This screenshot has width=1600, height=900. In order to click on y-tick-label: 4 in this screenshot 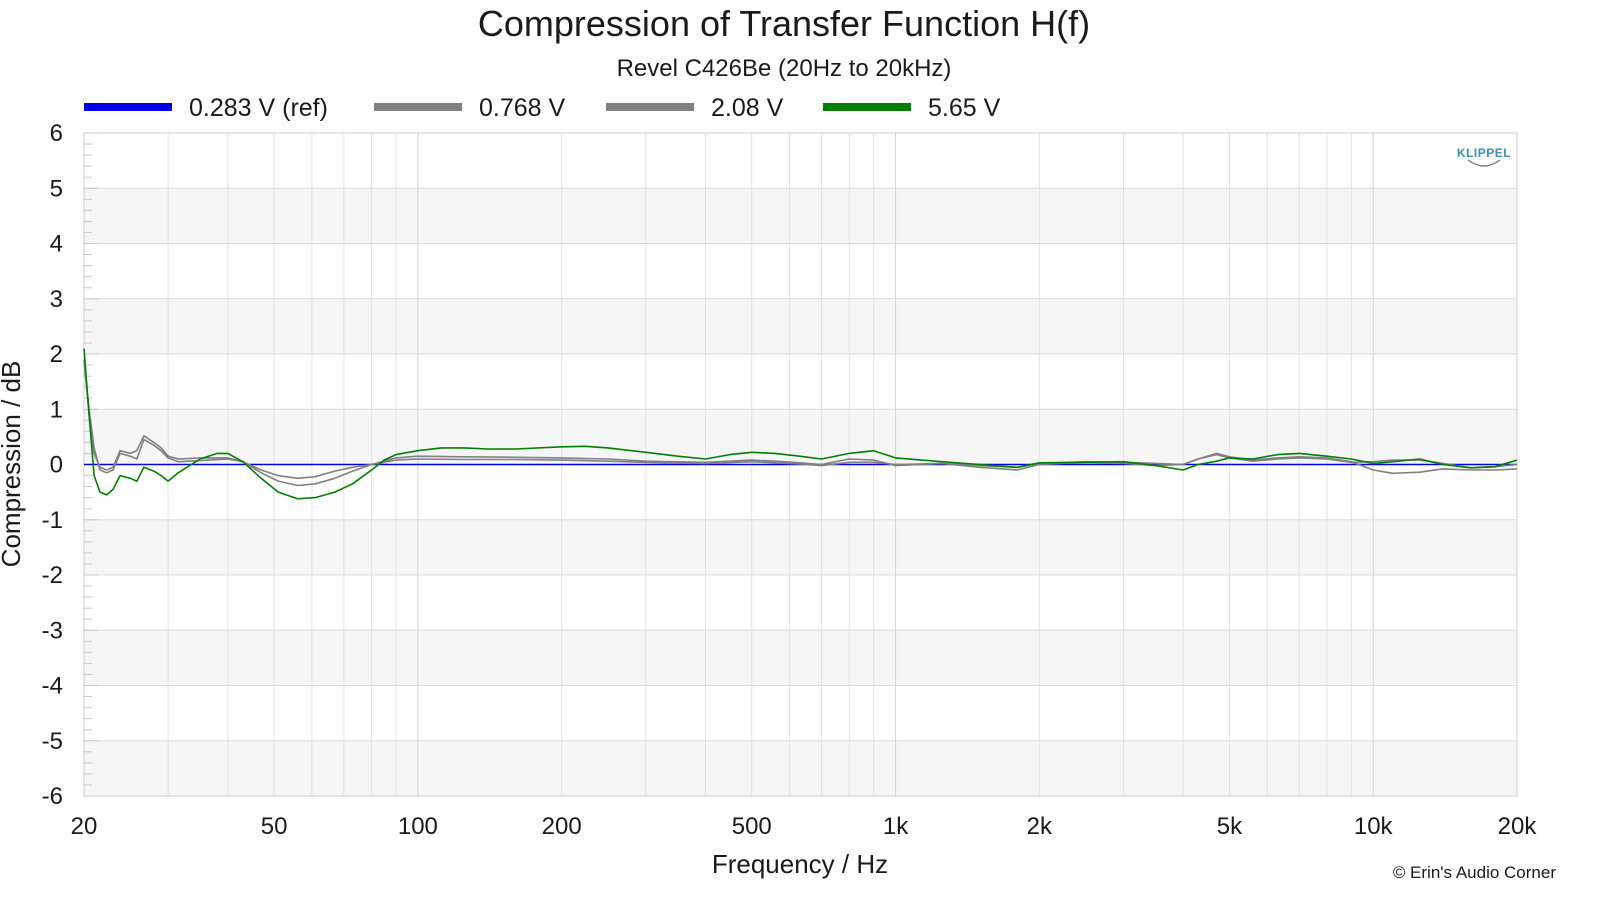, I will do `click(56, 244)`.